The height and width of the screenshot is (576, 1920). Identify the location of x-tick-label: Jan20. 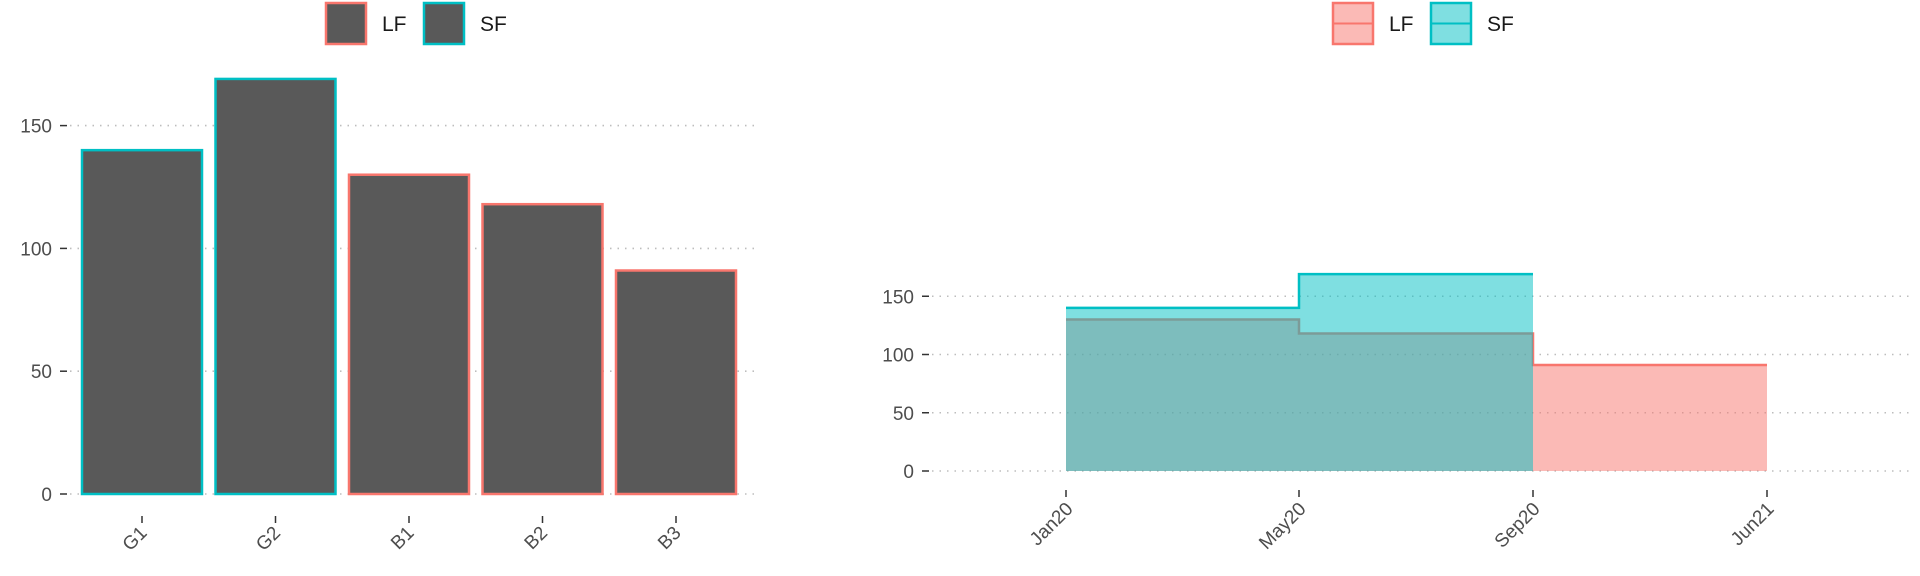
(1051, 524).